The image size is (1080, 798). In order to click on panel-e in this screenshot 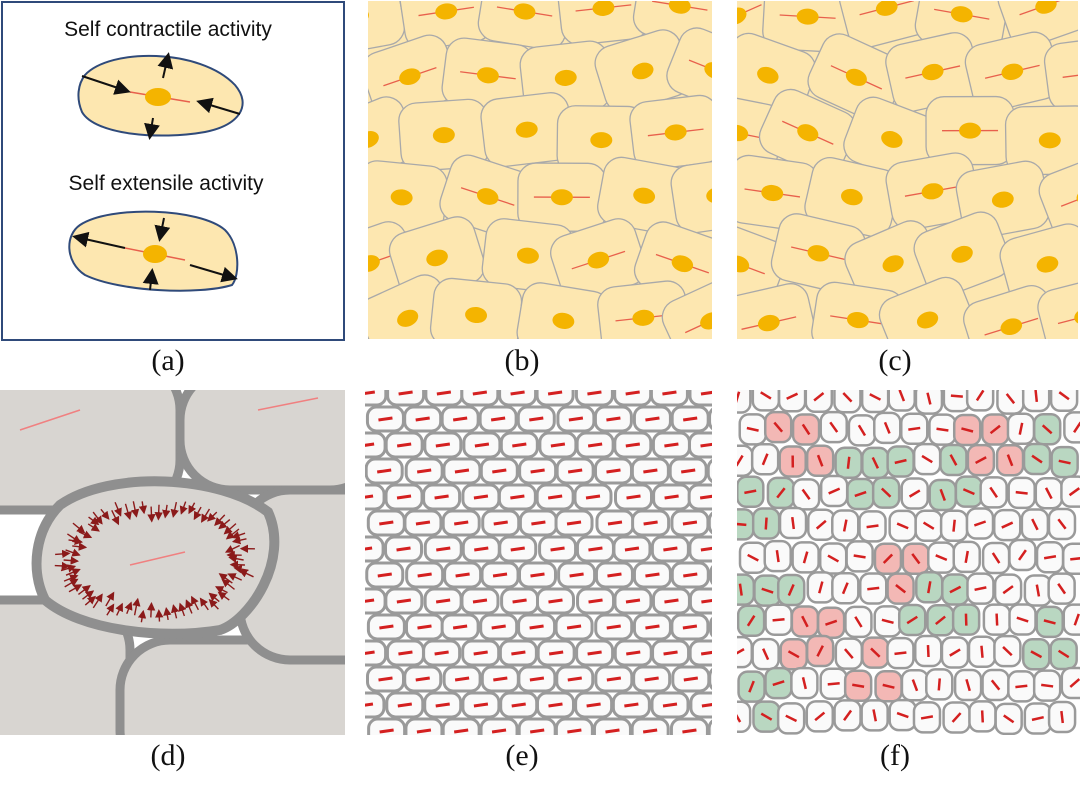, I will do `click(538, 562)`.